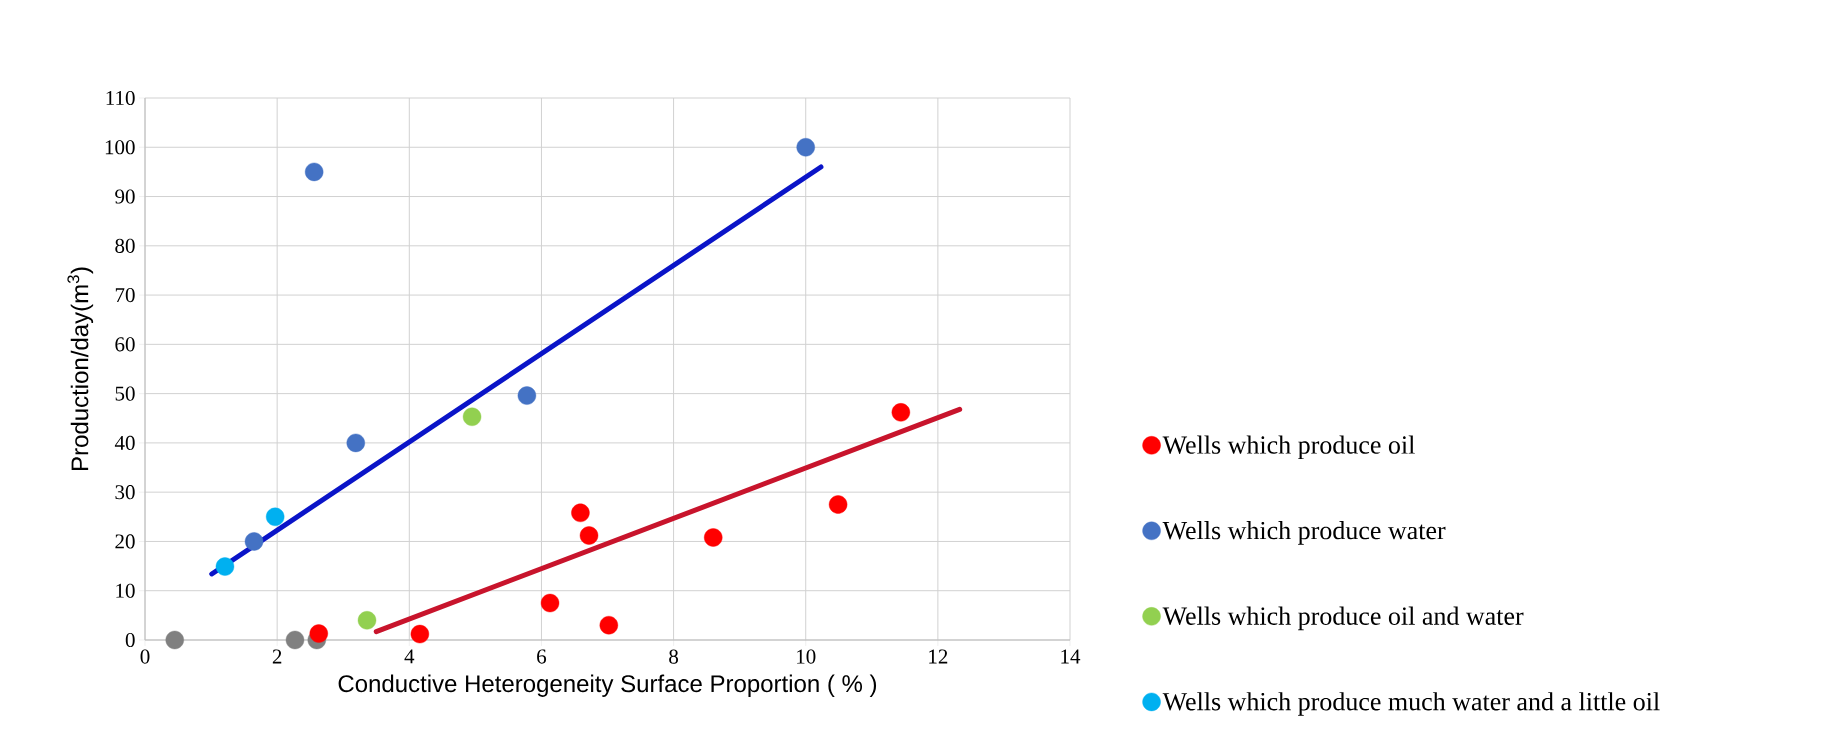 This screenshot has width=1830, height=749. I want to click on y-tick-label: 40, so click(124, 442).